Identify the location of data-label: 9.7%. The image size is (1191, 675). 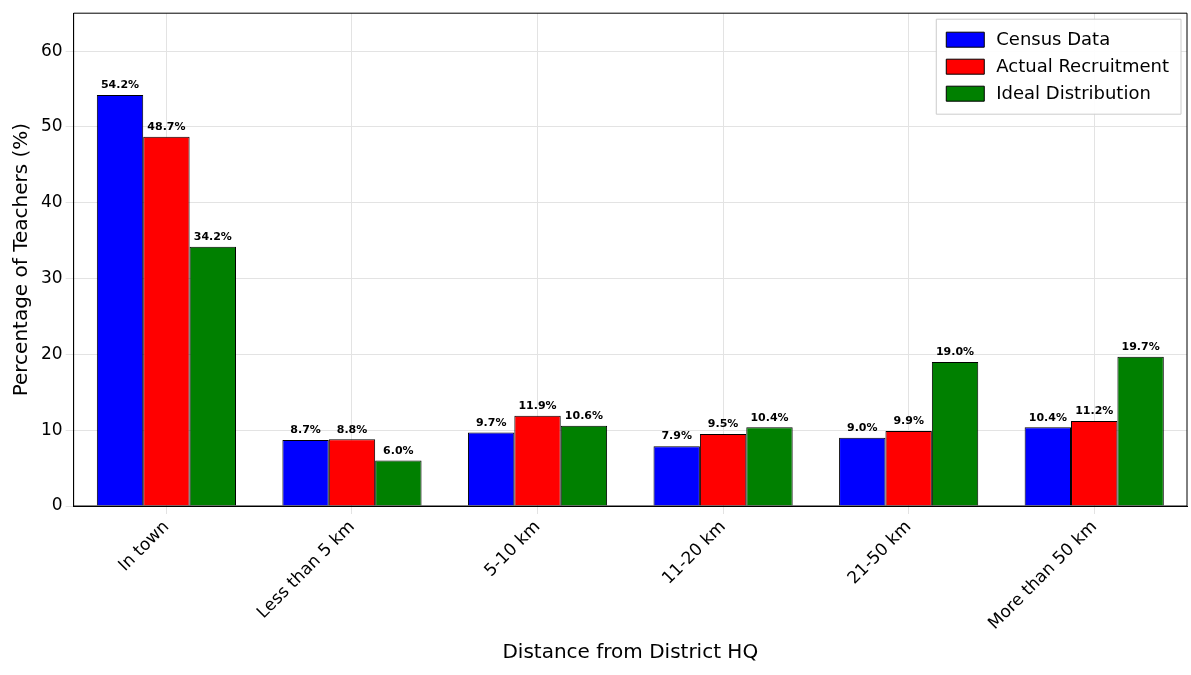
(491, 422).